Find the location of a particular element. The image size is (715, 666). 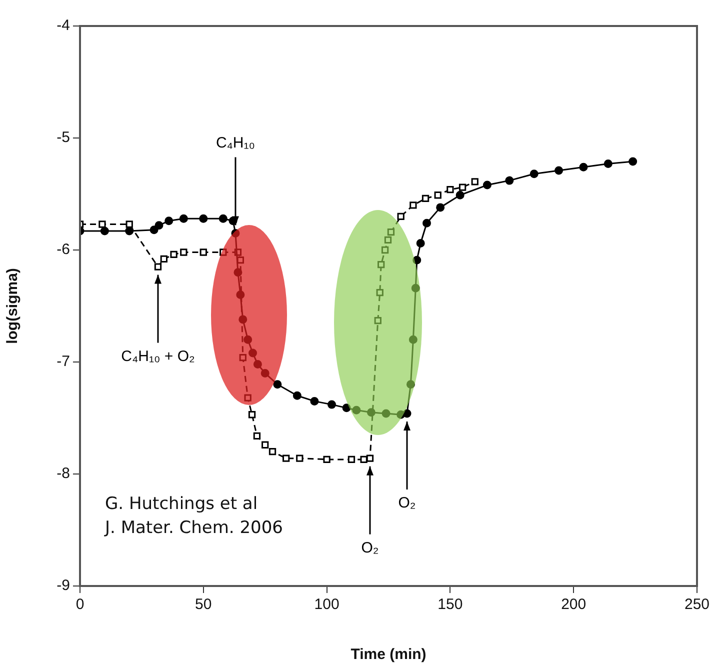

y-tick-label: -6 is located at coordinates (63, 249).